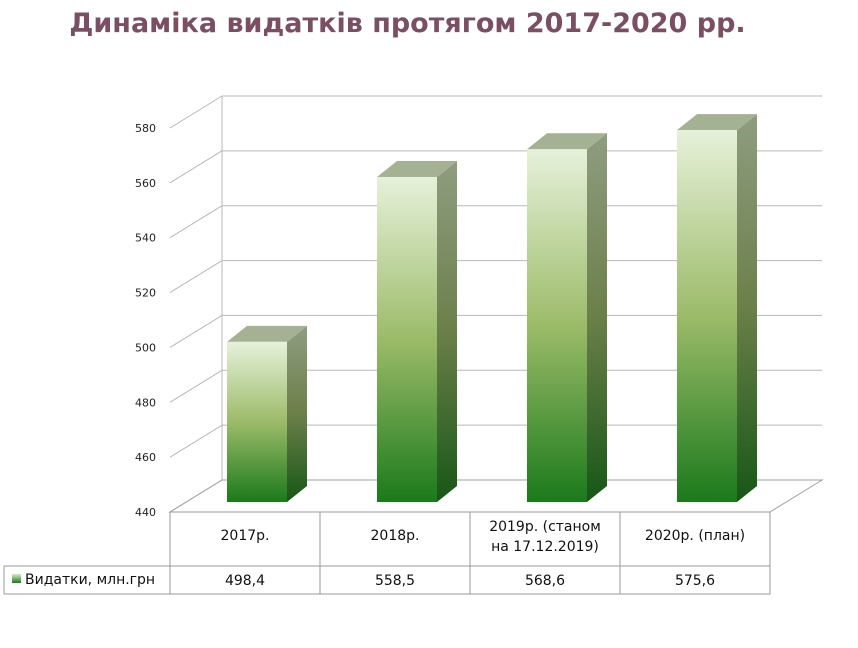  What do you see at coordinates (145, 183) in the screenshot?
I see `y-tick-label: 560` at bounding box center [145, 183].